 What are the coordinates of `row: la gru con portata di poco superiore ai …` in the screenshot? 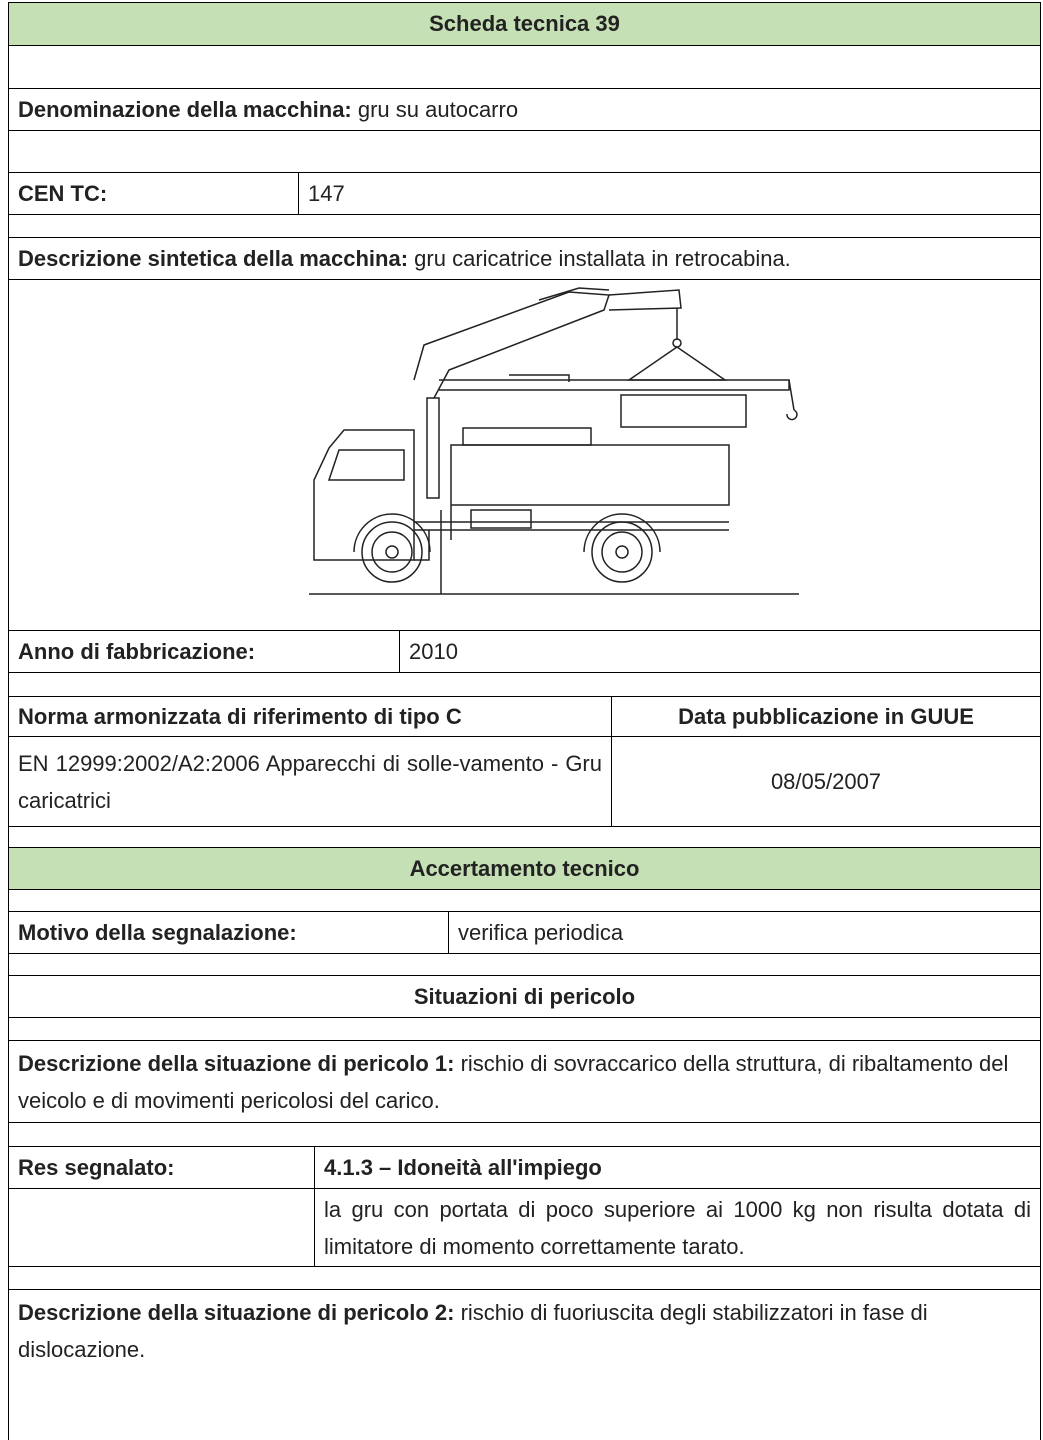 It's located at (524, 1228).